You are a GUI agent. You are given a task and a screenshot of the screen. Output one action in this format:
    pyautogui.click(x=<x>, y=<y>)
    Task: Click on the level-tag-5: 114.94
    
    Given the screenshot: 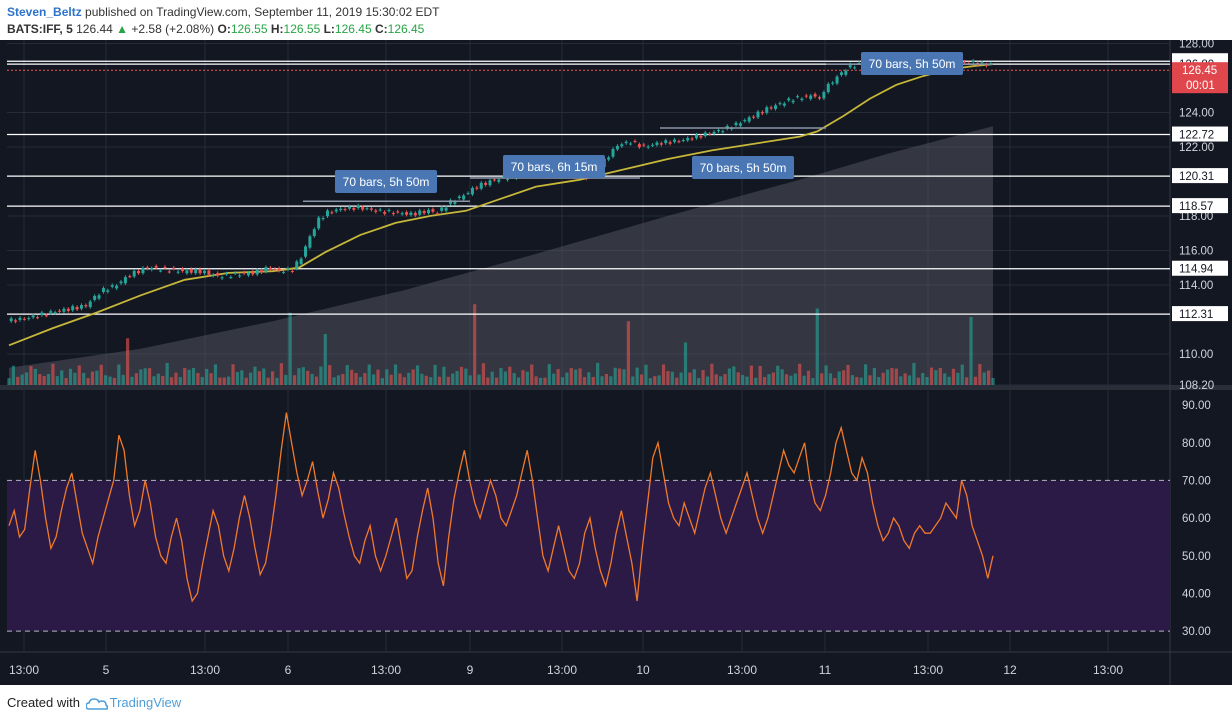 What is the action you would take?
    pyautogui.click(x=1196, y=270)
    